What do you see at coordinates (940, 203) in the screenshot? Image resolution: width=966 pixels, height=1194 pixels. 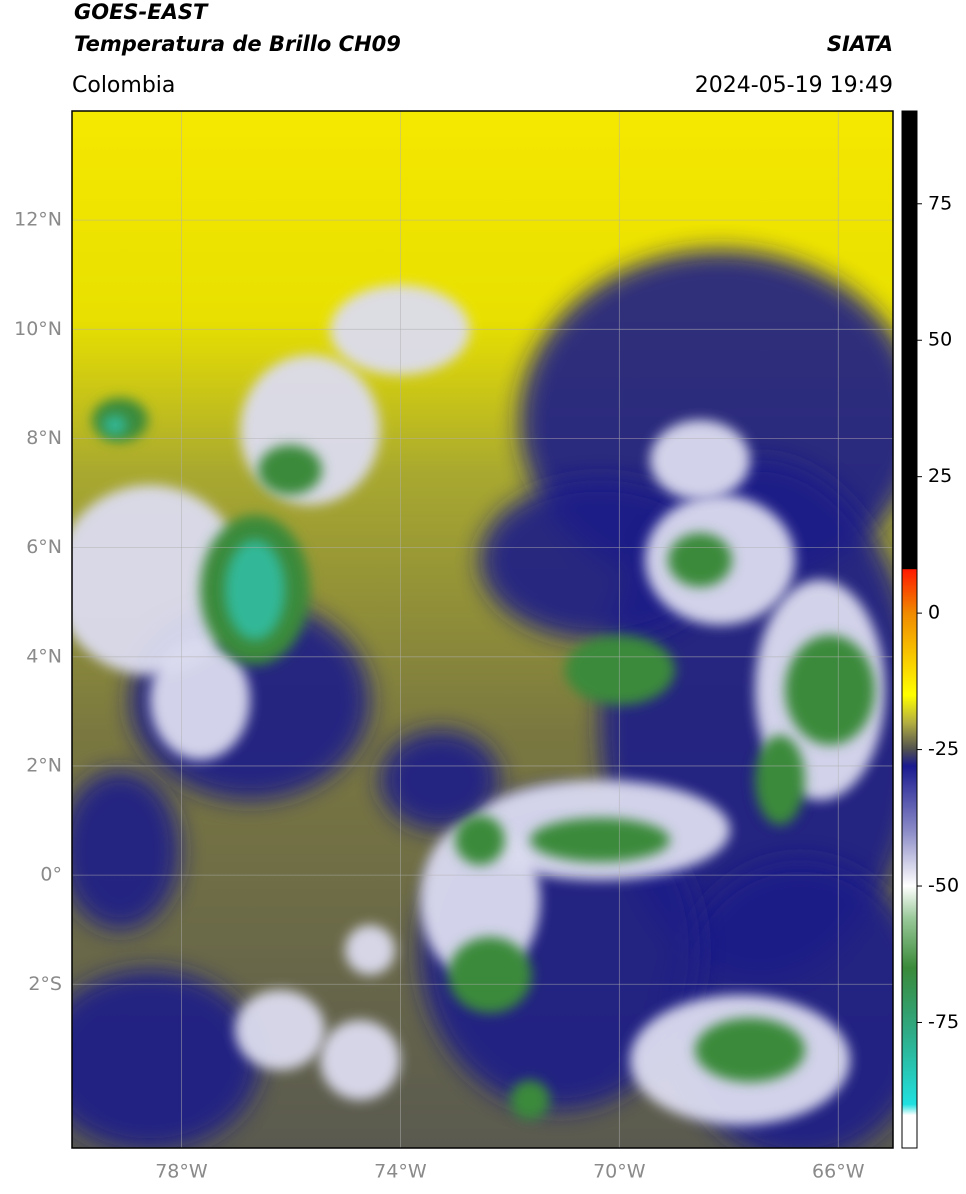 I see `colorbar-tick-label: 75` at bounding box center [940, 203].